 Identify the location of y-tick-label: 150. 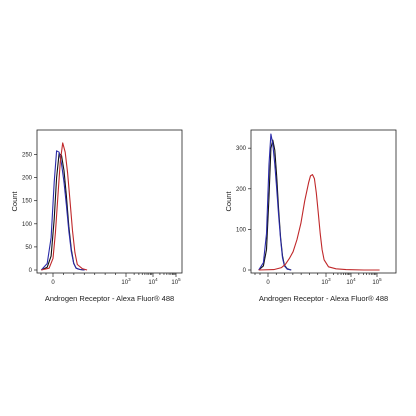
(27, 202).